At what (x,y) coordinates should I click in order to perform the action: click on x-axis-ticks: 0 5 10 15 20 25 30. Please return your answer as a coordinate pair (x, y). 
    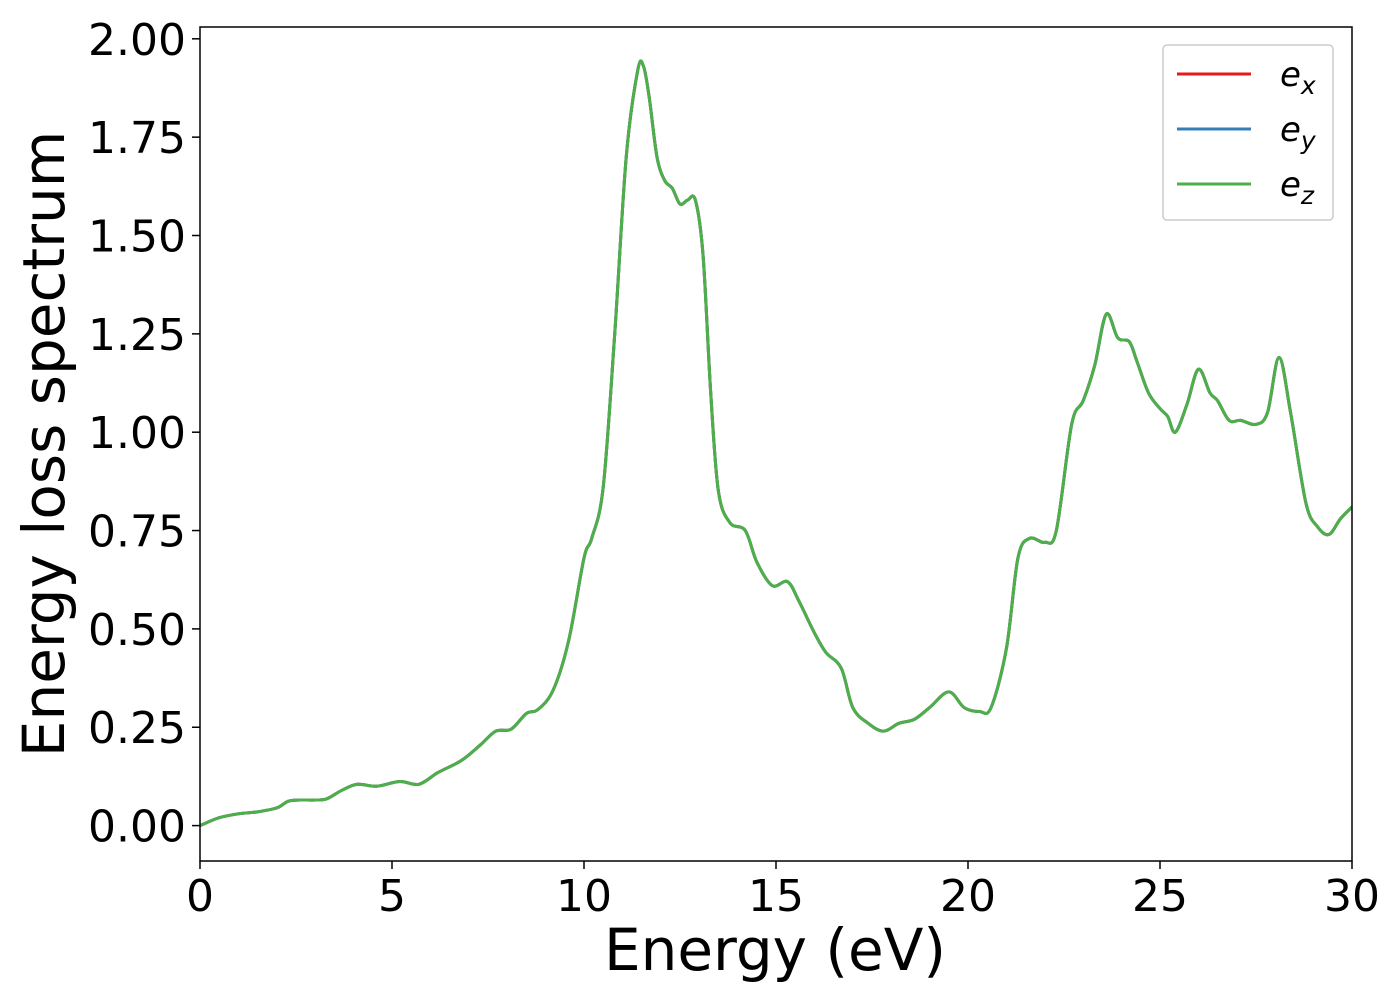
    Looking at the image, I should click on (783, 891).